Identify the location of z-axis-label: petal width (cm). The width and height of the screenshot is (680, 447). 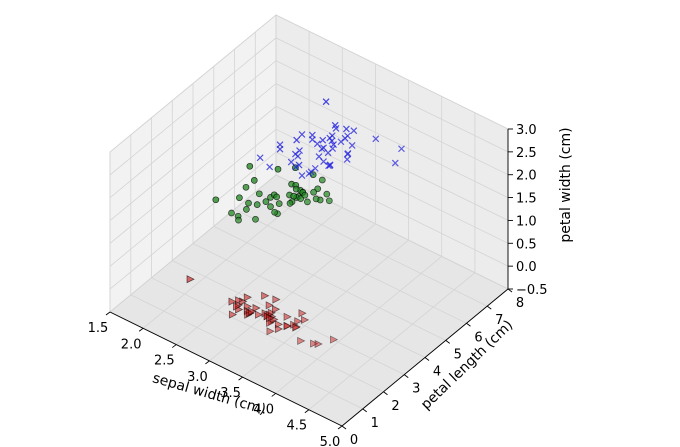
(566, 184).